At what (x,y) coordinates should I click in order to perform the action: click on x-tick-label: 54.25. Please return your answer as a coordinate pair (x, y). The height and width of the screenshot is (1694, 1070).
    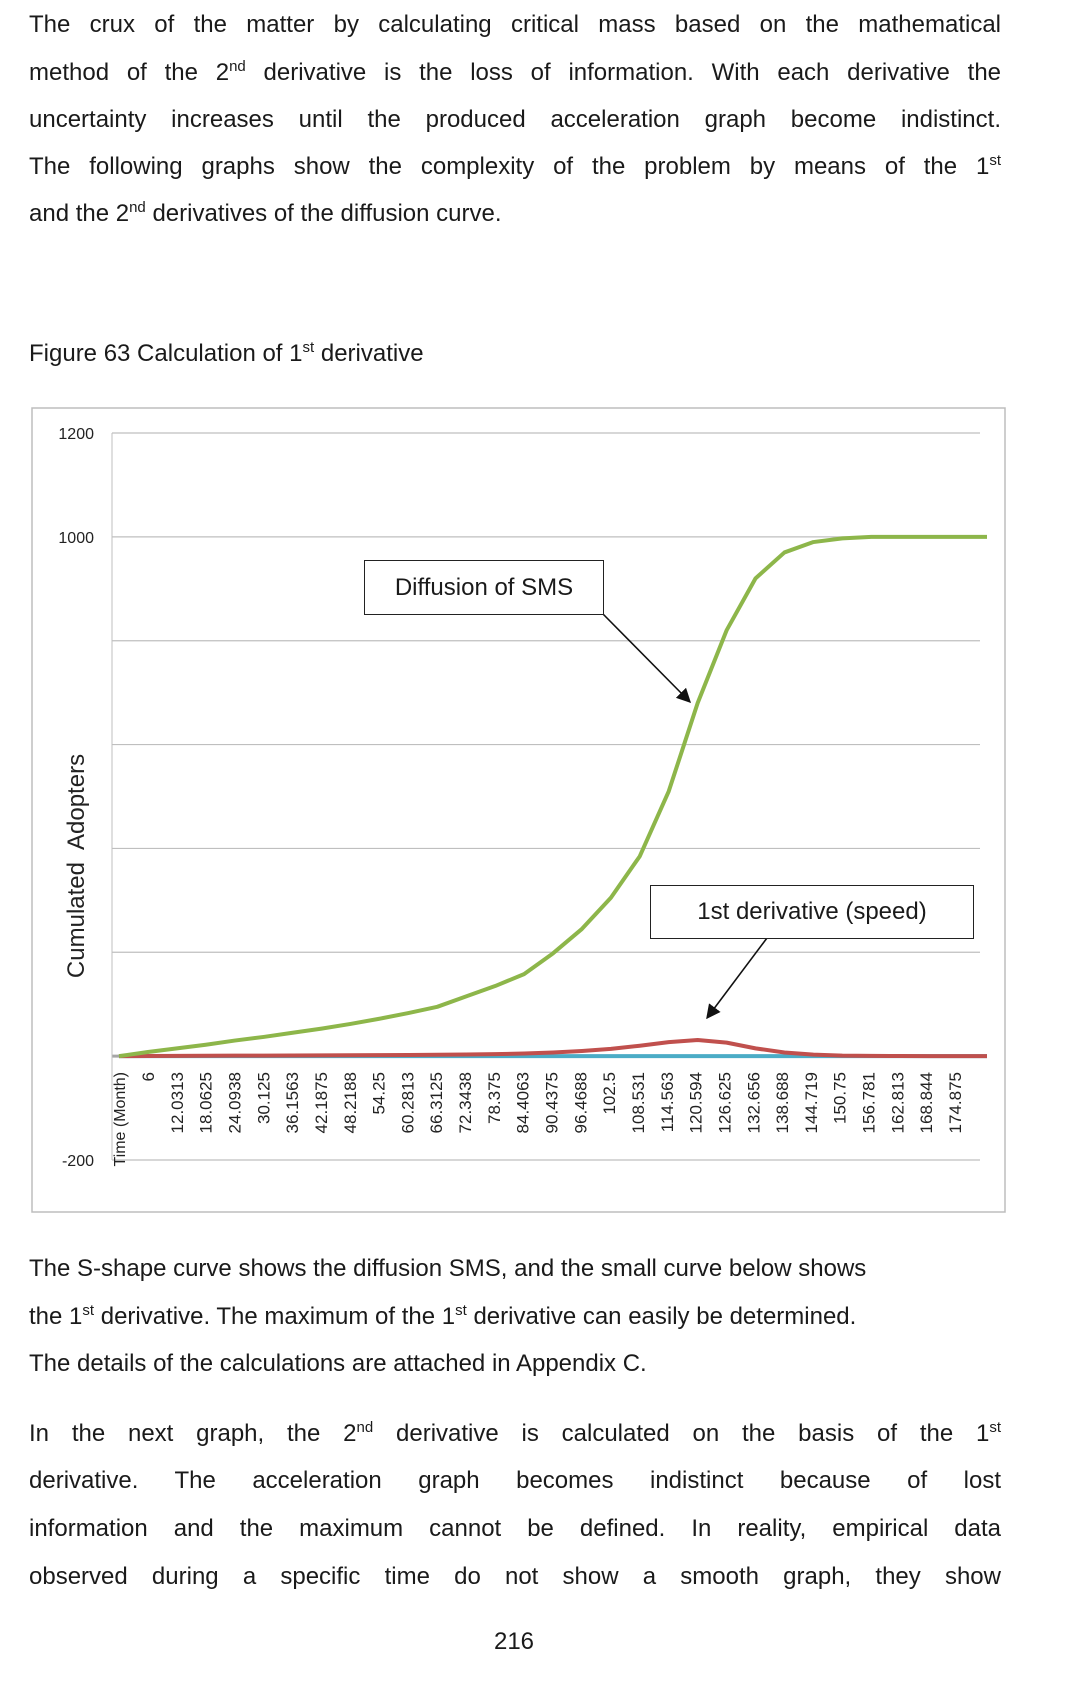
    Looking at the image, I should click on (379, 1093).